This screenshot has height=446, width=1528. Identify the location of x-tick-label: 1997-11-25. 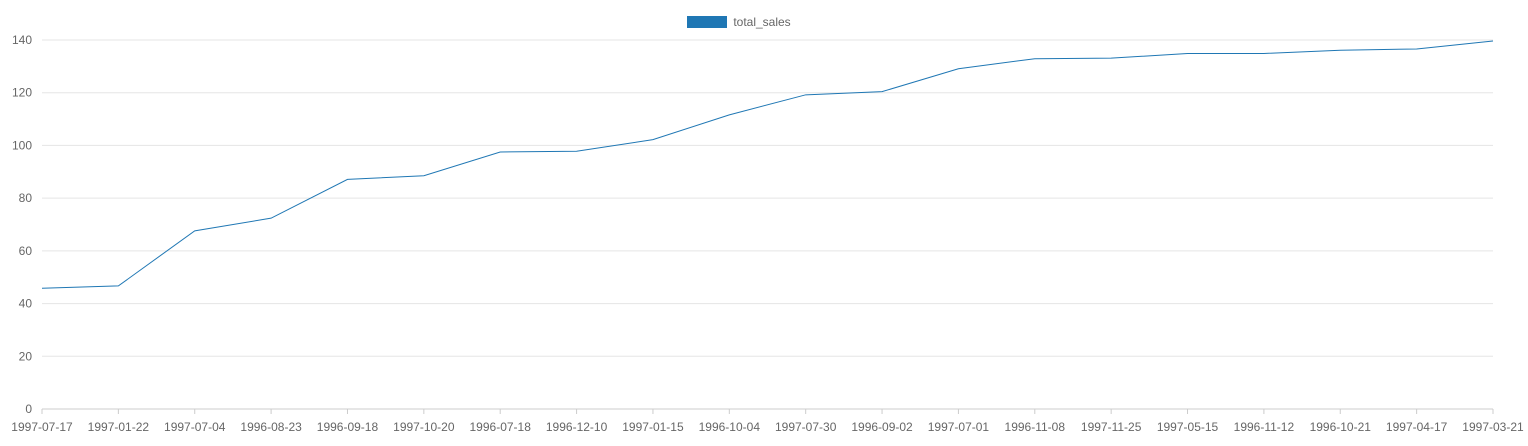
(1111, 427).